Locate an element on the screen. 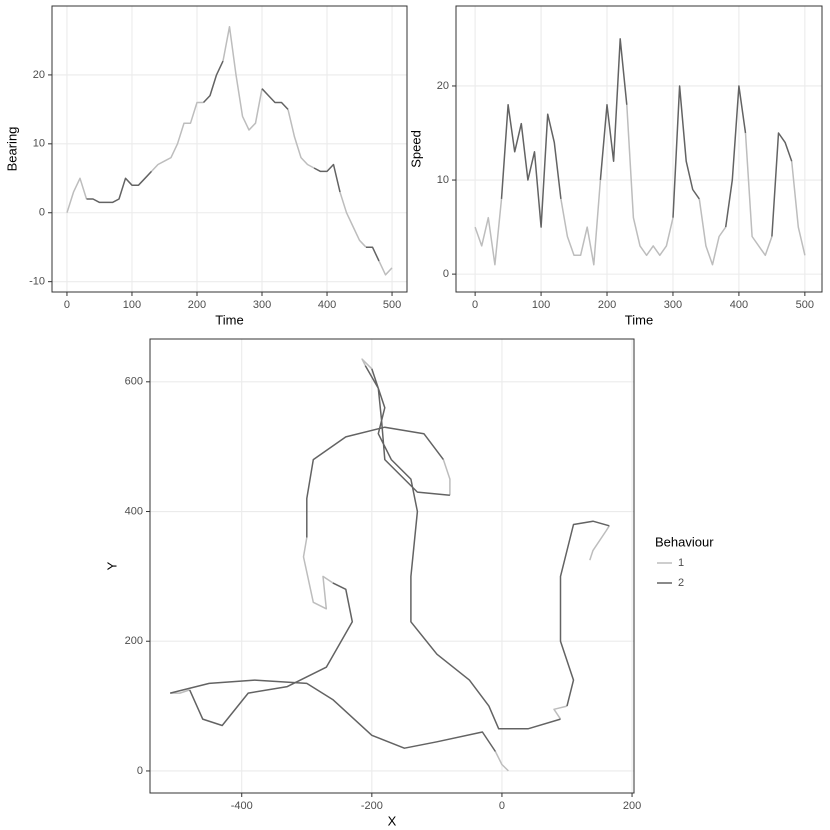  panel-border is located at coordinates (229, 149).